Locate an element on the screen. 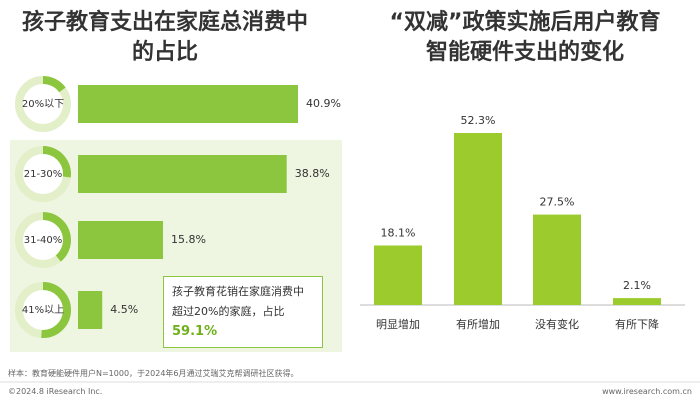  value-label: 4.5% is located at coordinates (124, 309).